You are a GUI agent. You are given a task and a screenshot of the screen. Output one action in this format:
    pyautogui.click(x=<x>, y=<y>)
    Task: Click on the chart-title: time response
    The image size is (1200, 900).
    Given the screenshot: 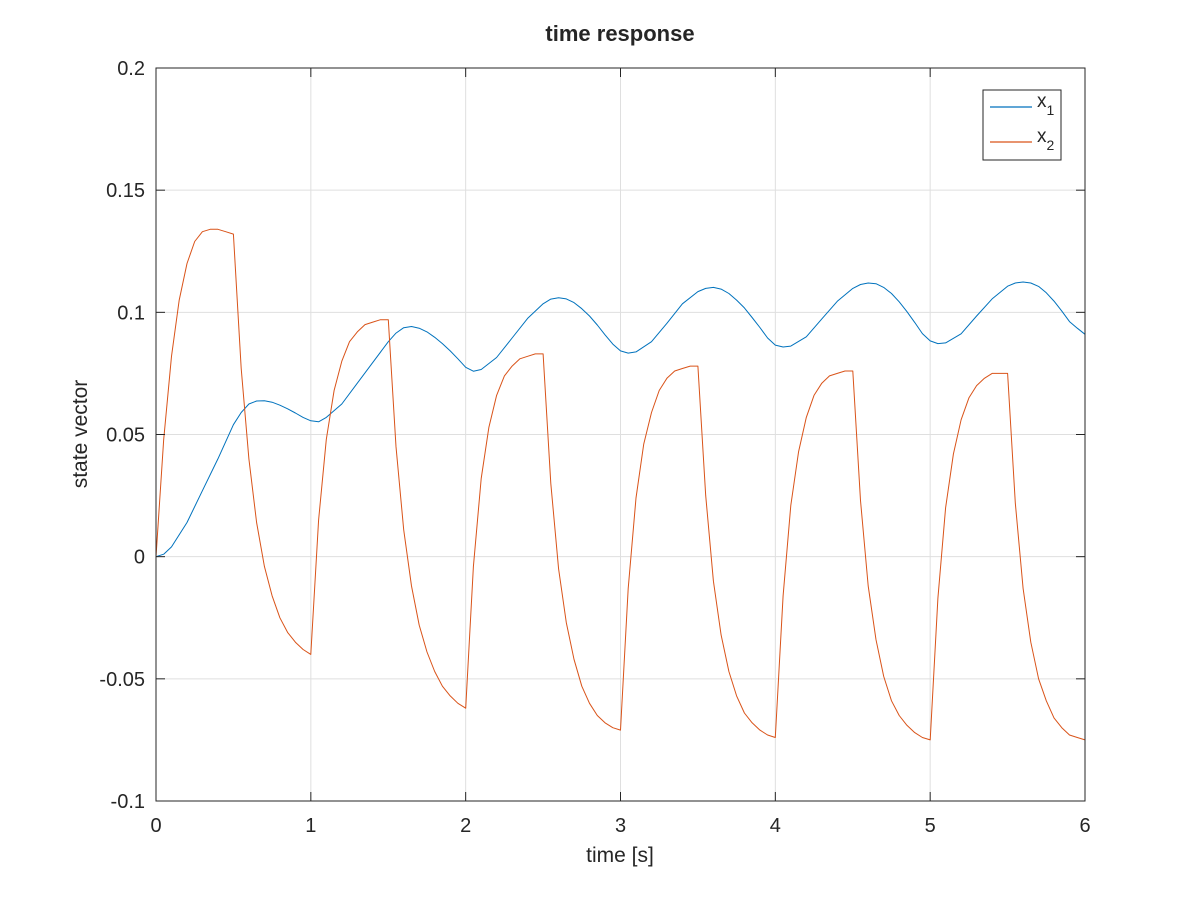 What is the action you would take?
    pyautogui.click(x=619, y=33)
    